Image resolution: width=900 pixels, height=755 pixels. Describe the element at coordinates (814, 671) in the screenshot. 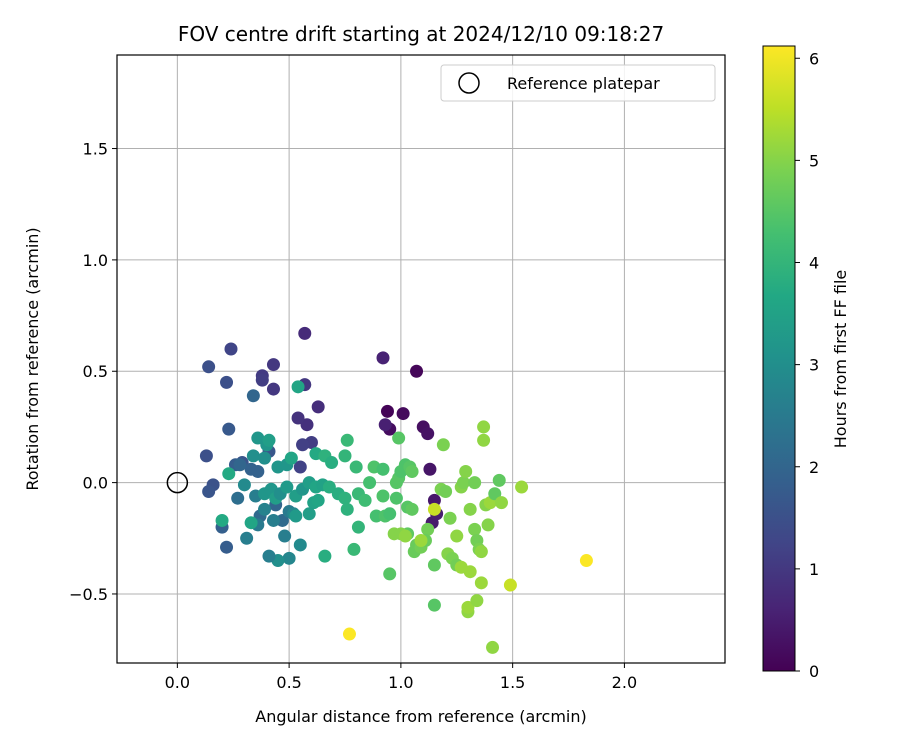

I see `colorbar-tick-label: 0` at that location.